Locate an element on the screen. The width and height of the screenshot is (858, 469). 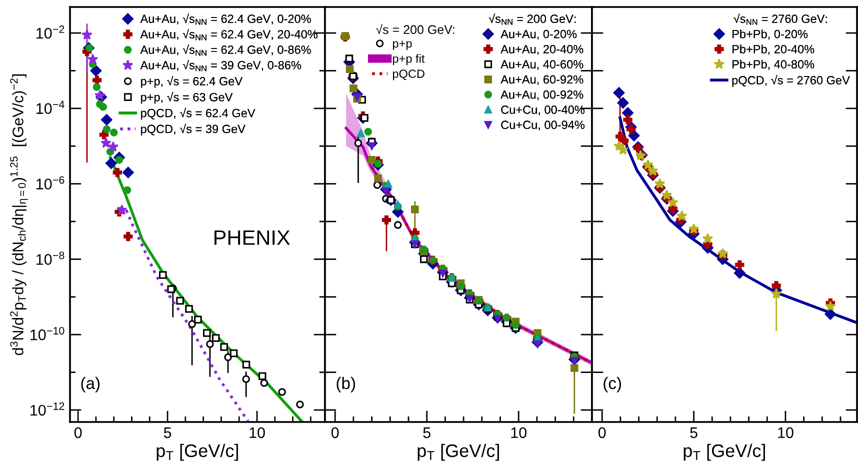
y-tick-label: 10$^{−12}$ is located at coordinates (47, 409).